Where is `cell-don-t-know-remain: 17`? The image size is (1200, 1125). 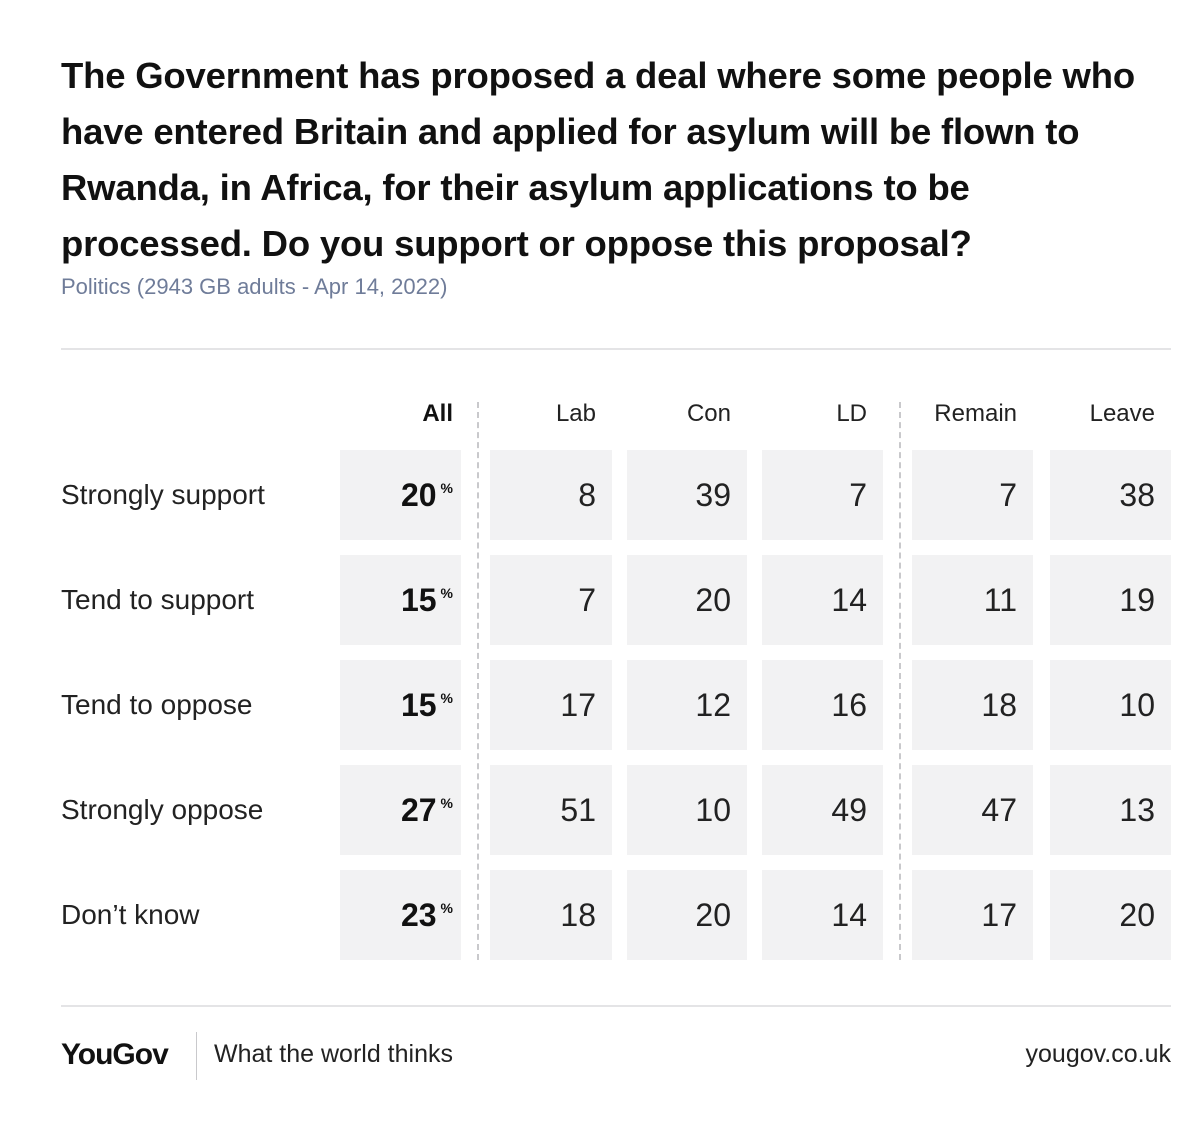 cell-don-t-know-remain: 17 is located at coordinates (972, 915).